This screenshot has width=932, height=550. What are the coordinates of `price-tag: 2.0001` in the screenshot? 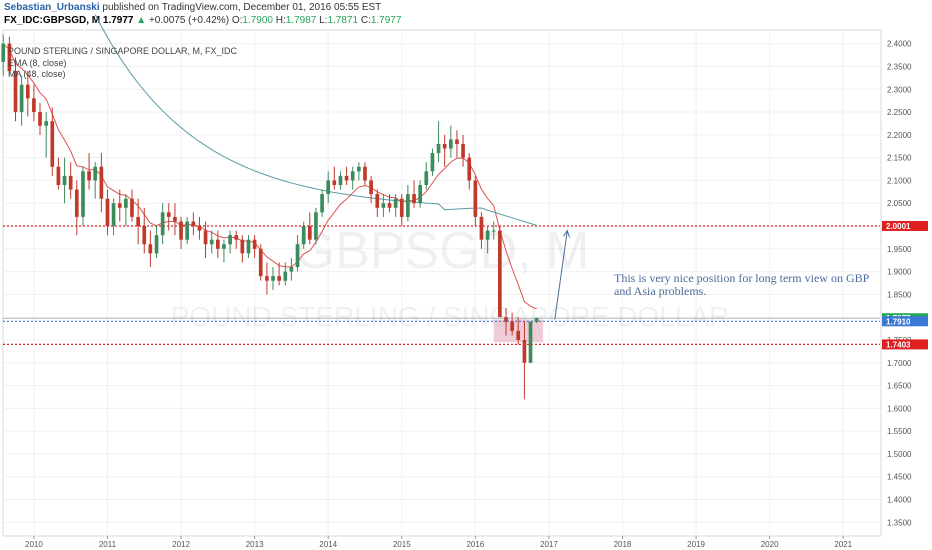 It's located at (905, 225).